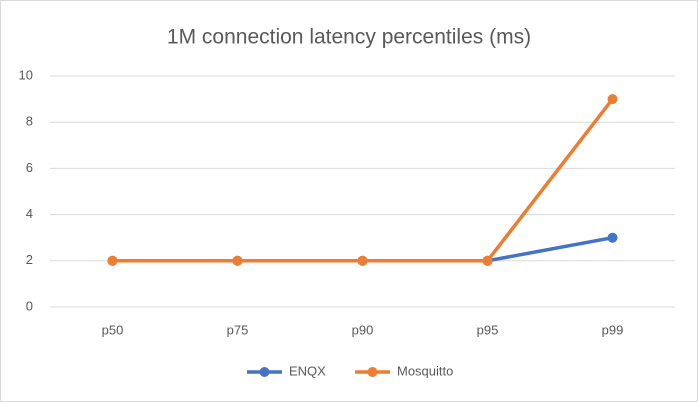  I want to click on x-tick-label: p99, so click(613, 329).